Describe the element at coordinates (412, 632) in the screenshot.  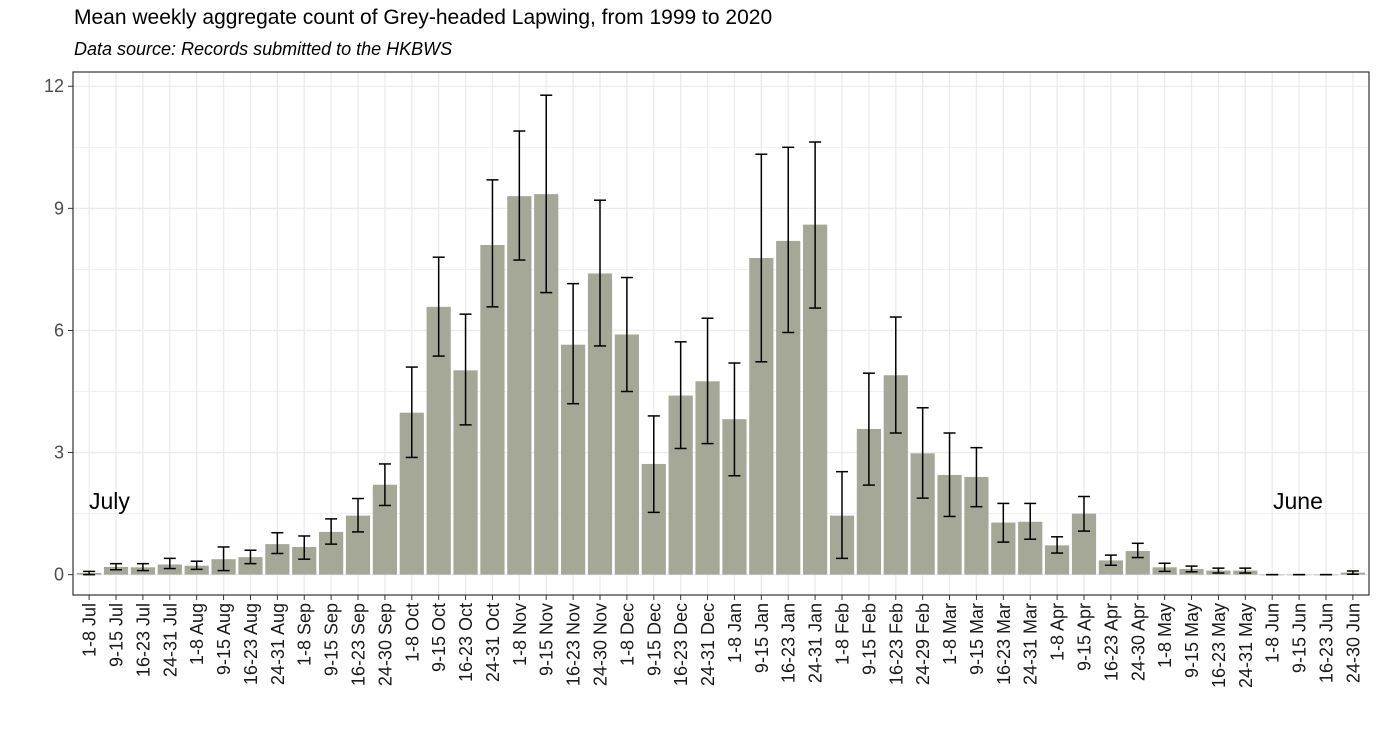
I see `x-tick-label: 1-8 Oct` at that location.